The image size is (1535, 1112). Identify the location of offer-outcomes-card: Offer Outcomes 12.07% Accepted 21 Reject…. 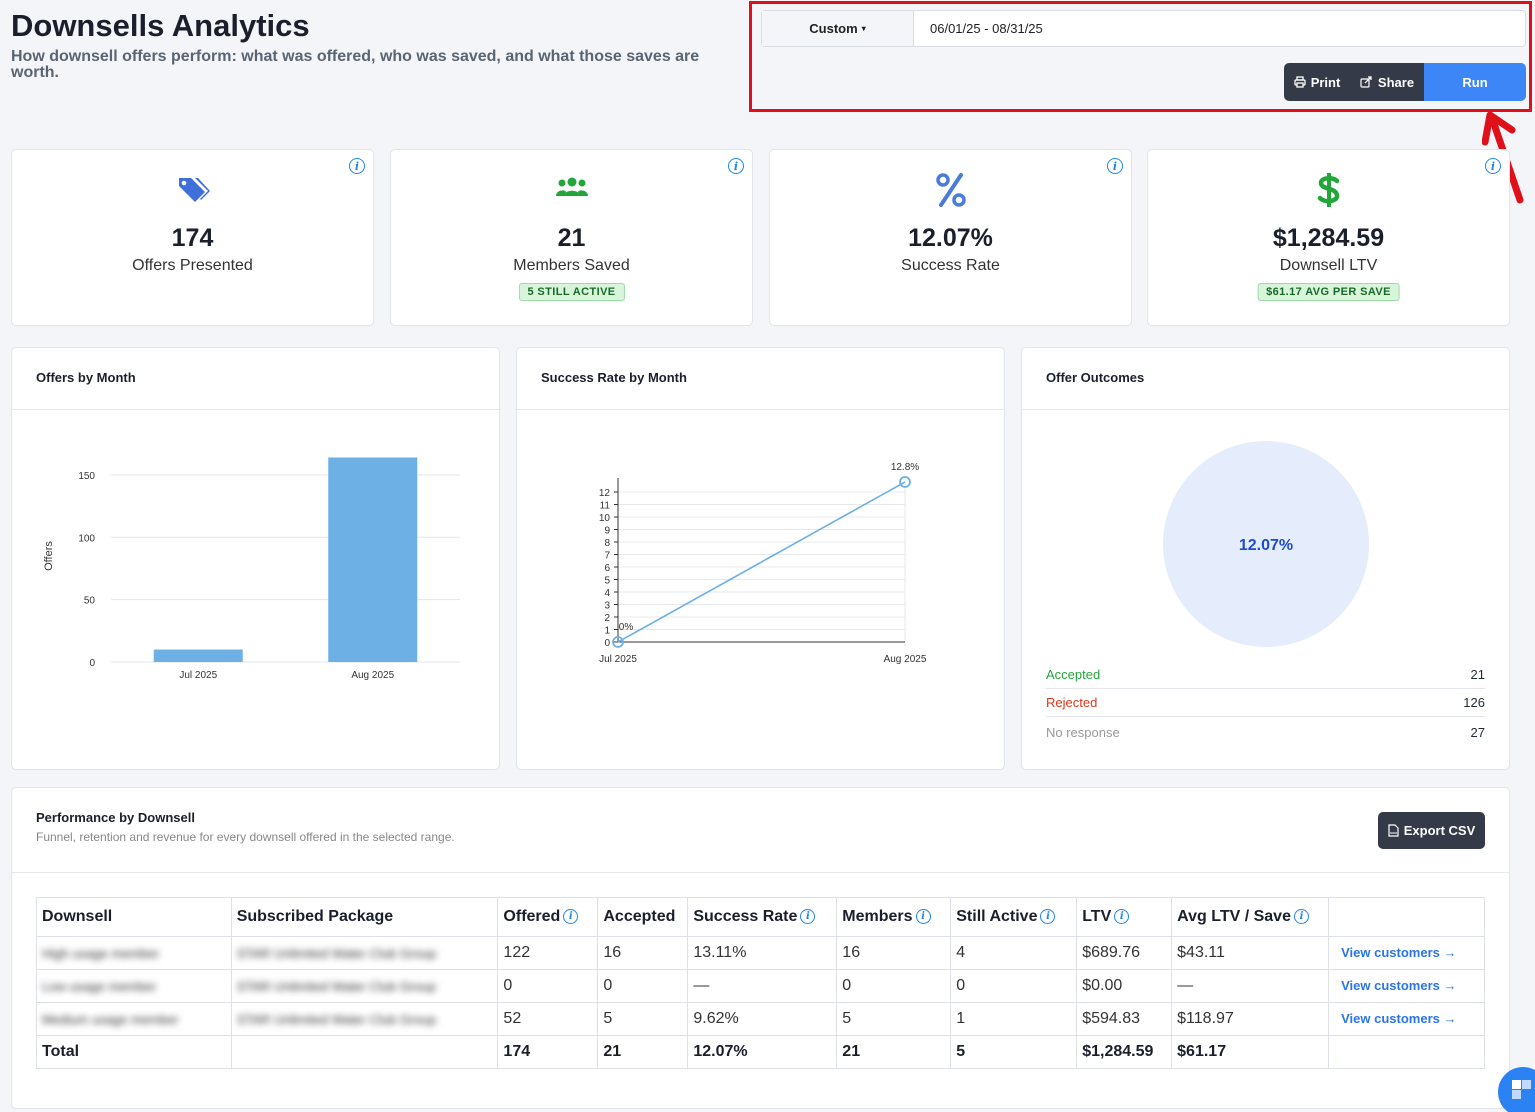
(1265, 558).